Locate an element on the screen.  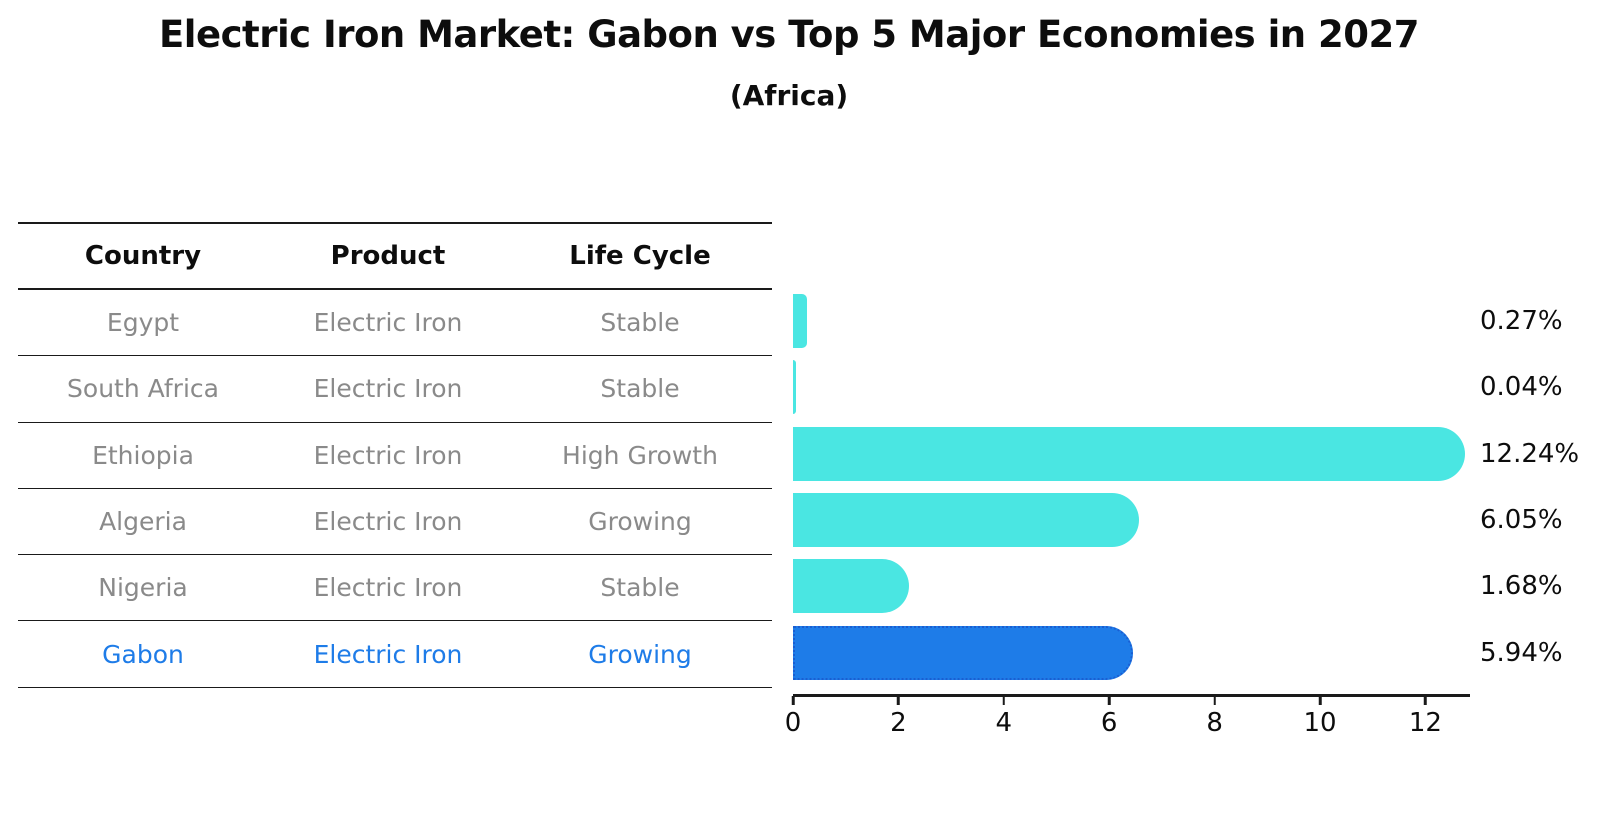
value-label-nigeria: 1.68% is located at coordinates (1521, 586).